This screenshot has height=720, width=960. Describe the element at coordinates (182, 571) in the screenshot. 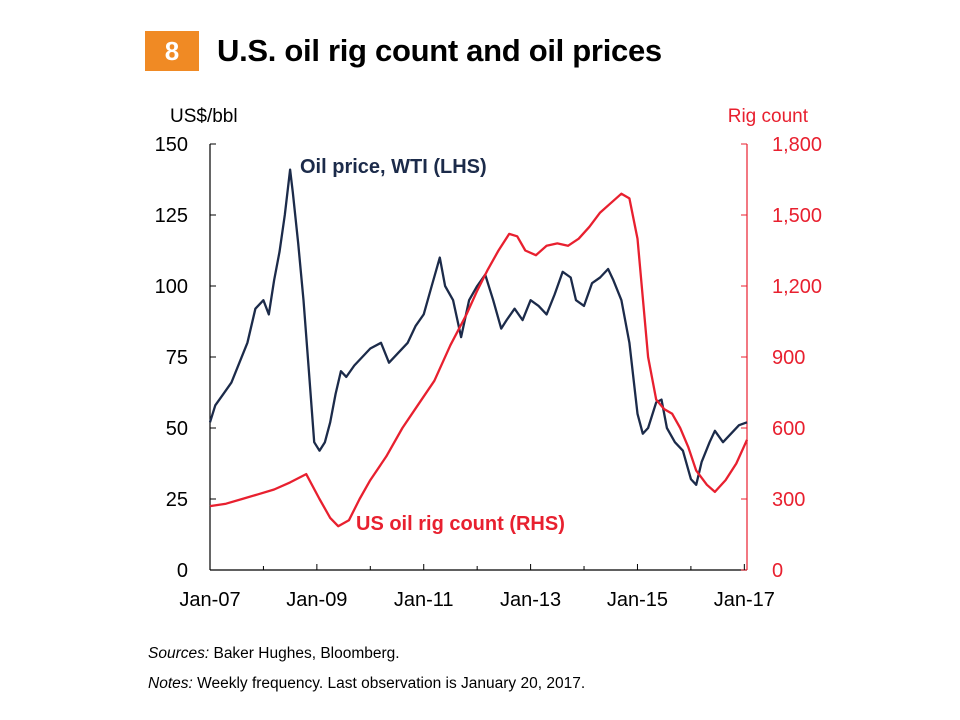

I see `left-tick-label: 0` at that location.